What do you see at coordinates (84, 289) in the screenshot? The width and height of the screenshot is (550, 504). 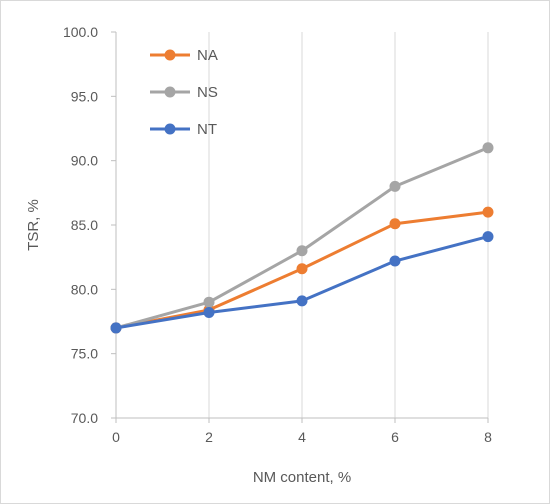 I see `y-tick-label-2: 80.0` at bounding box center [84, 289].